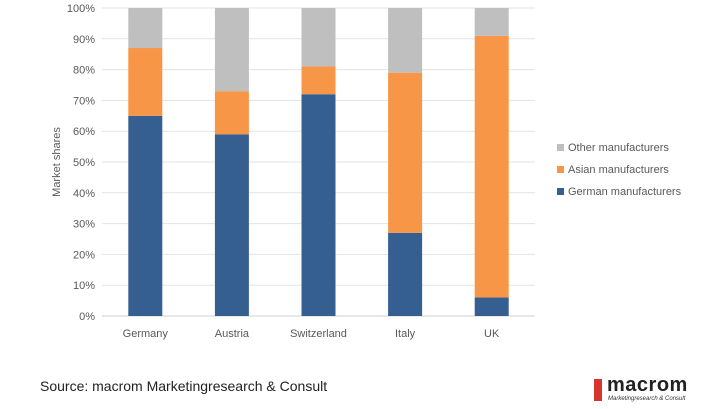  I want to click on y-tick-label: 40%, so click(84, 194).